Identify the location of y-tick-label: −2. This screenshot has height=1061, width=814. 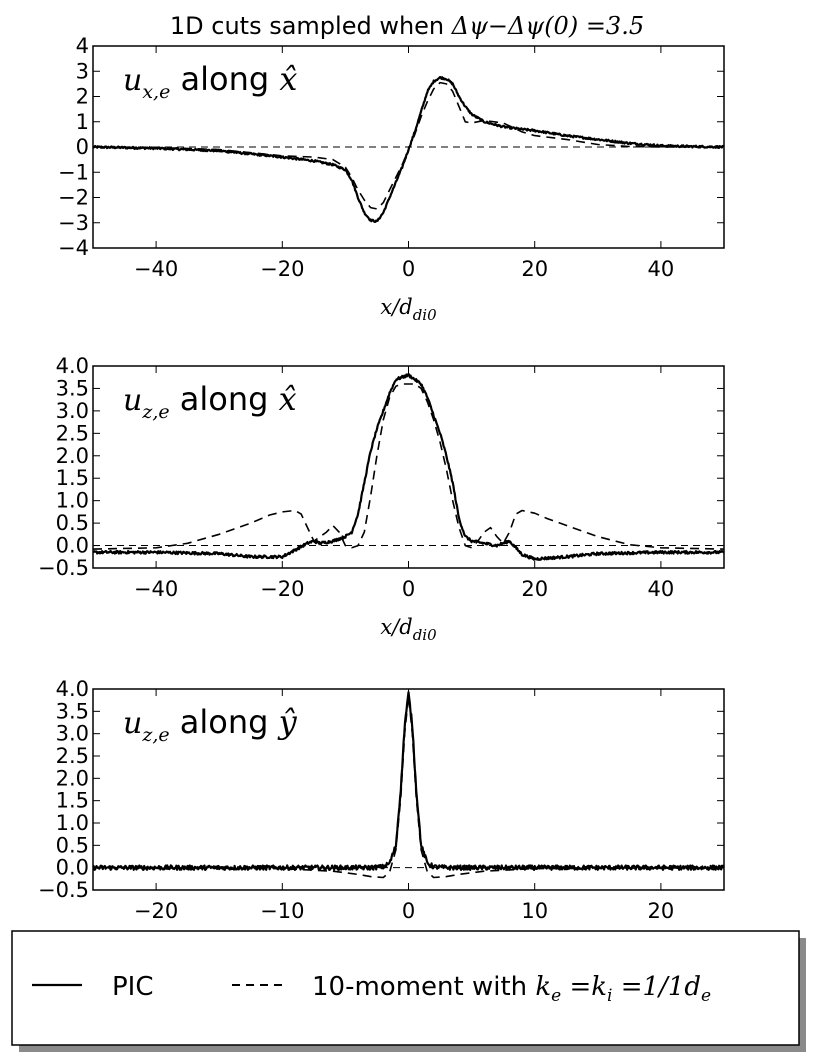
(73, 198).